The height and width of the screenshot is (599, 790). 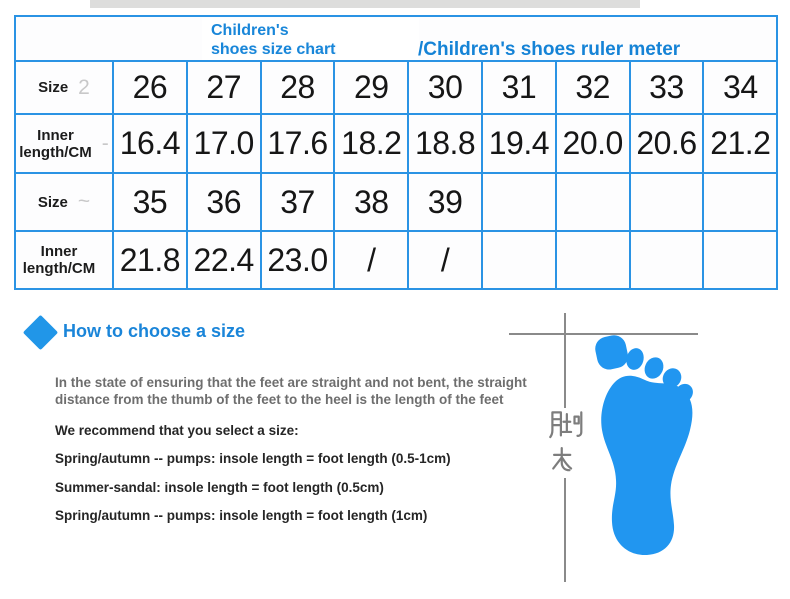 What do you see at coordinates (297, 143) in the screenshot?
I see `length-cell: 17.6` at bounding box center [297, 143].